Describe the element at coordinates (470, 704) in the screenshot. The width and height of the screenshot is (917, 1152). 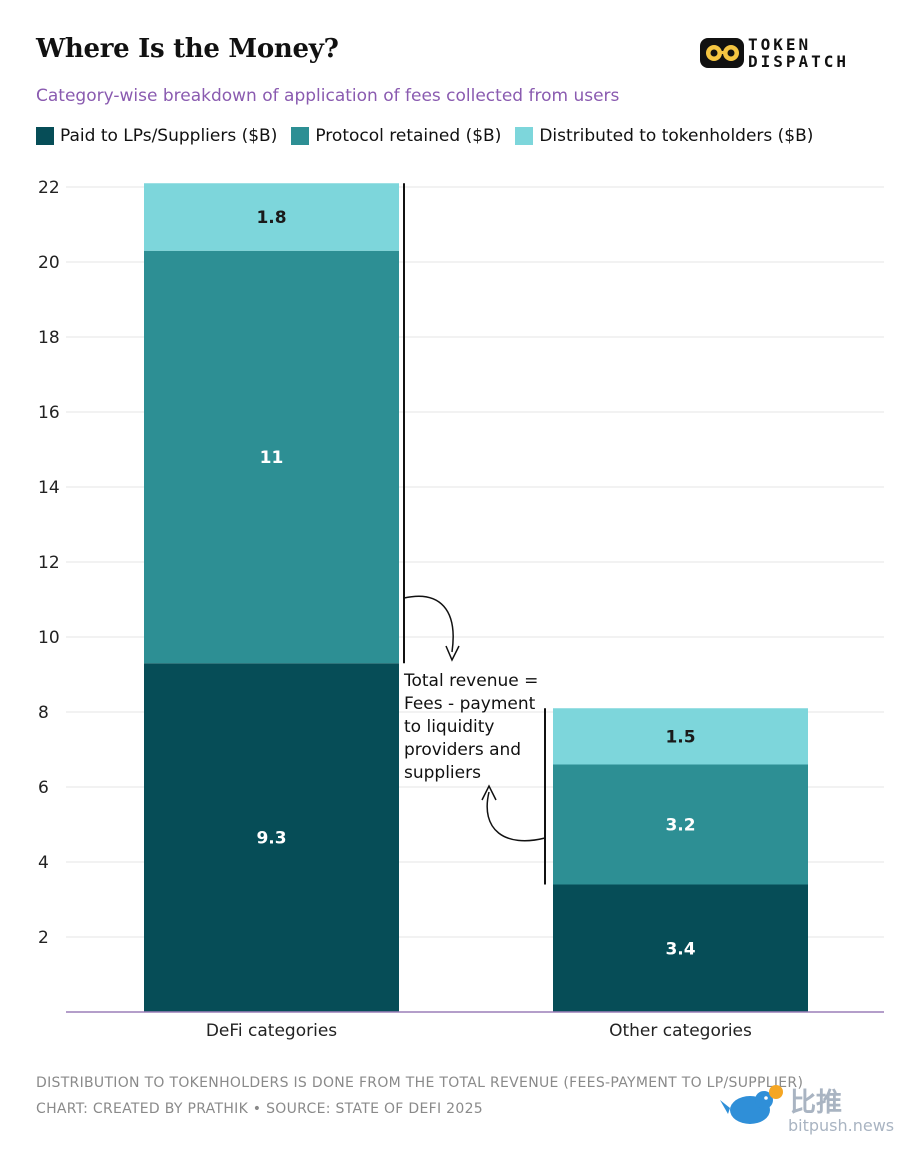
I see `annotation-line-1: Fees - payment` at that location.